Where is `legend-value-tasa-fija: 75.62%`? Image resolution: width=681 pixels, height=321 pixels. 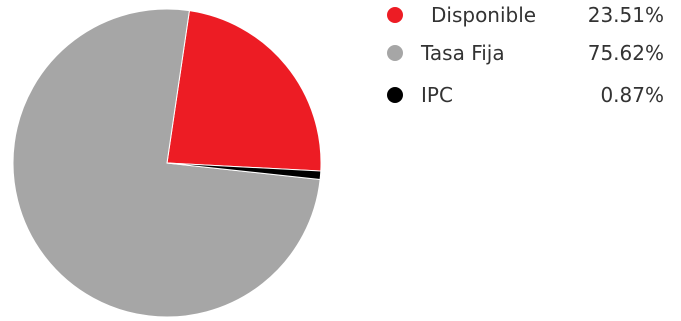 legend-value-tasa-fija: 75.62% is located at coordinates (625, 53).